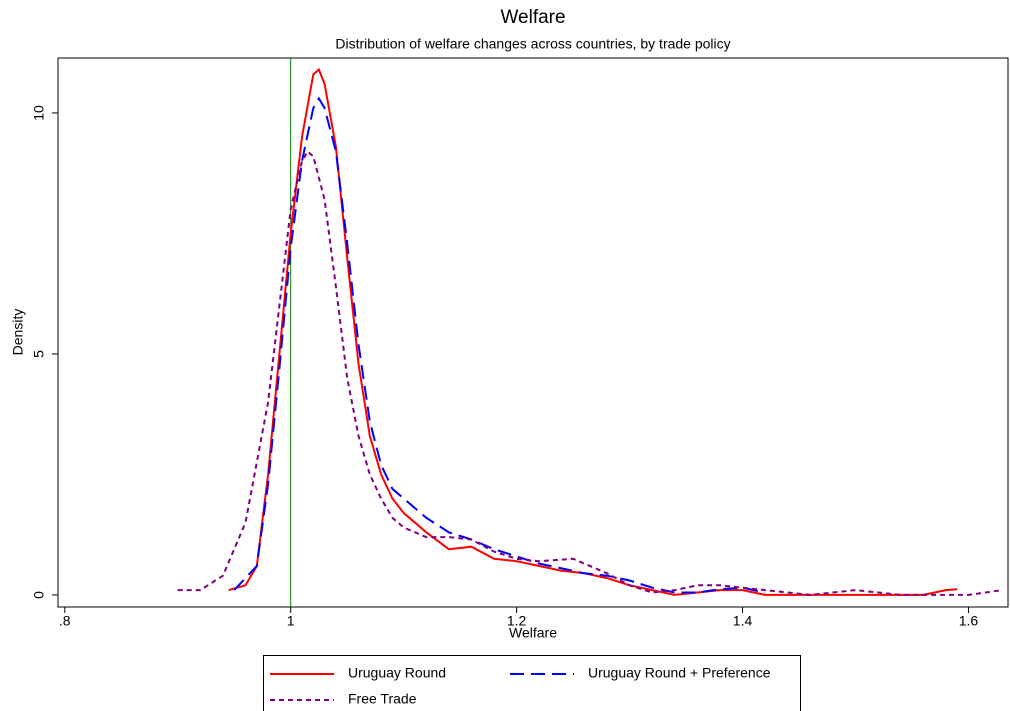  What do you see at coordinates (39, 354) in the screenshot?
I see `y-tick-label: 5` at bounding box center [39, 354].